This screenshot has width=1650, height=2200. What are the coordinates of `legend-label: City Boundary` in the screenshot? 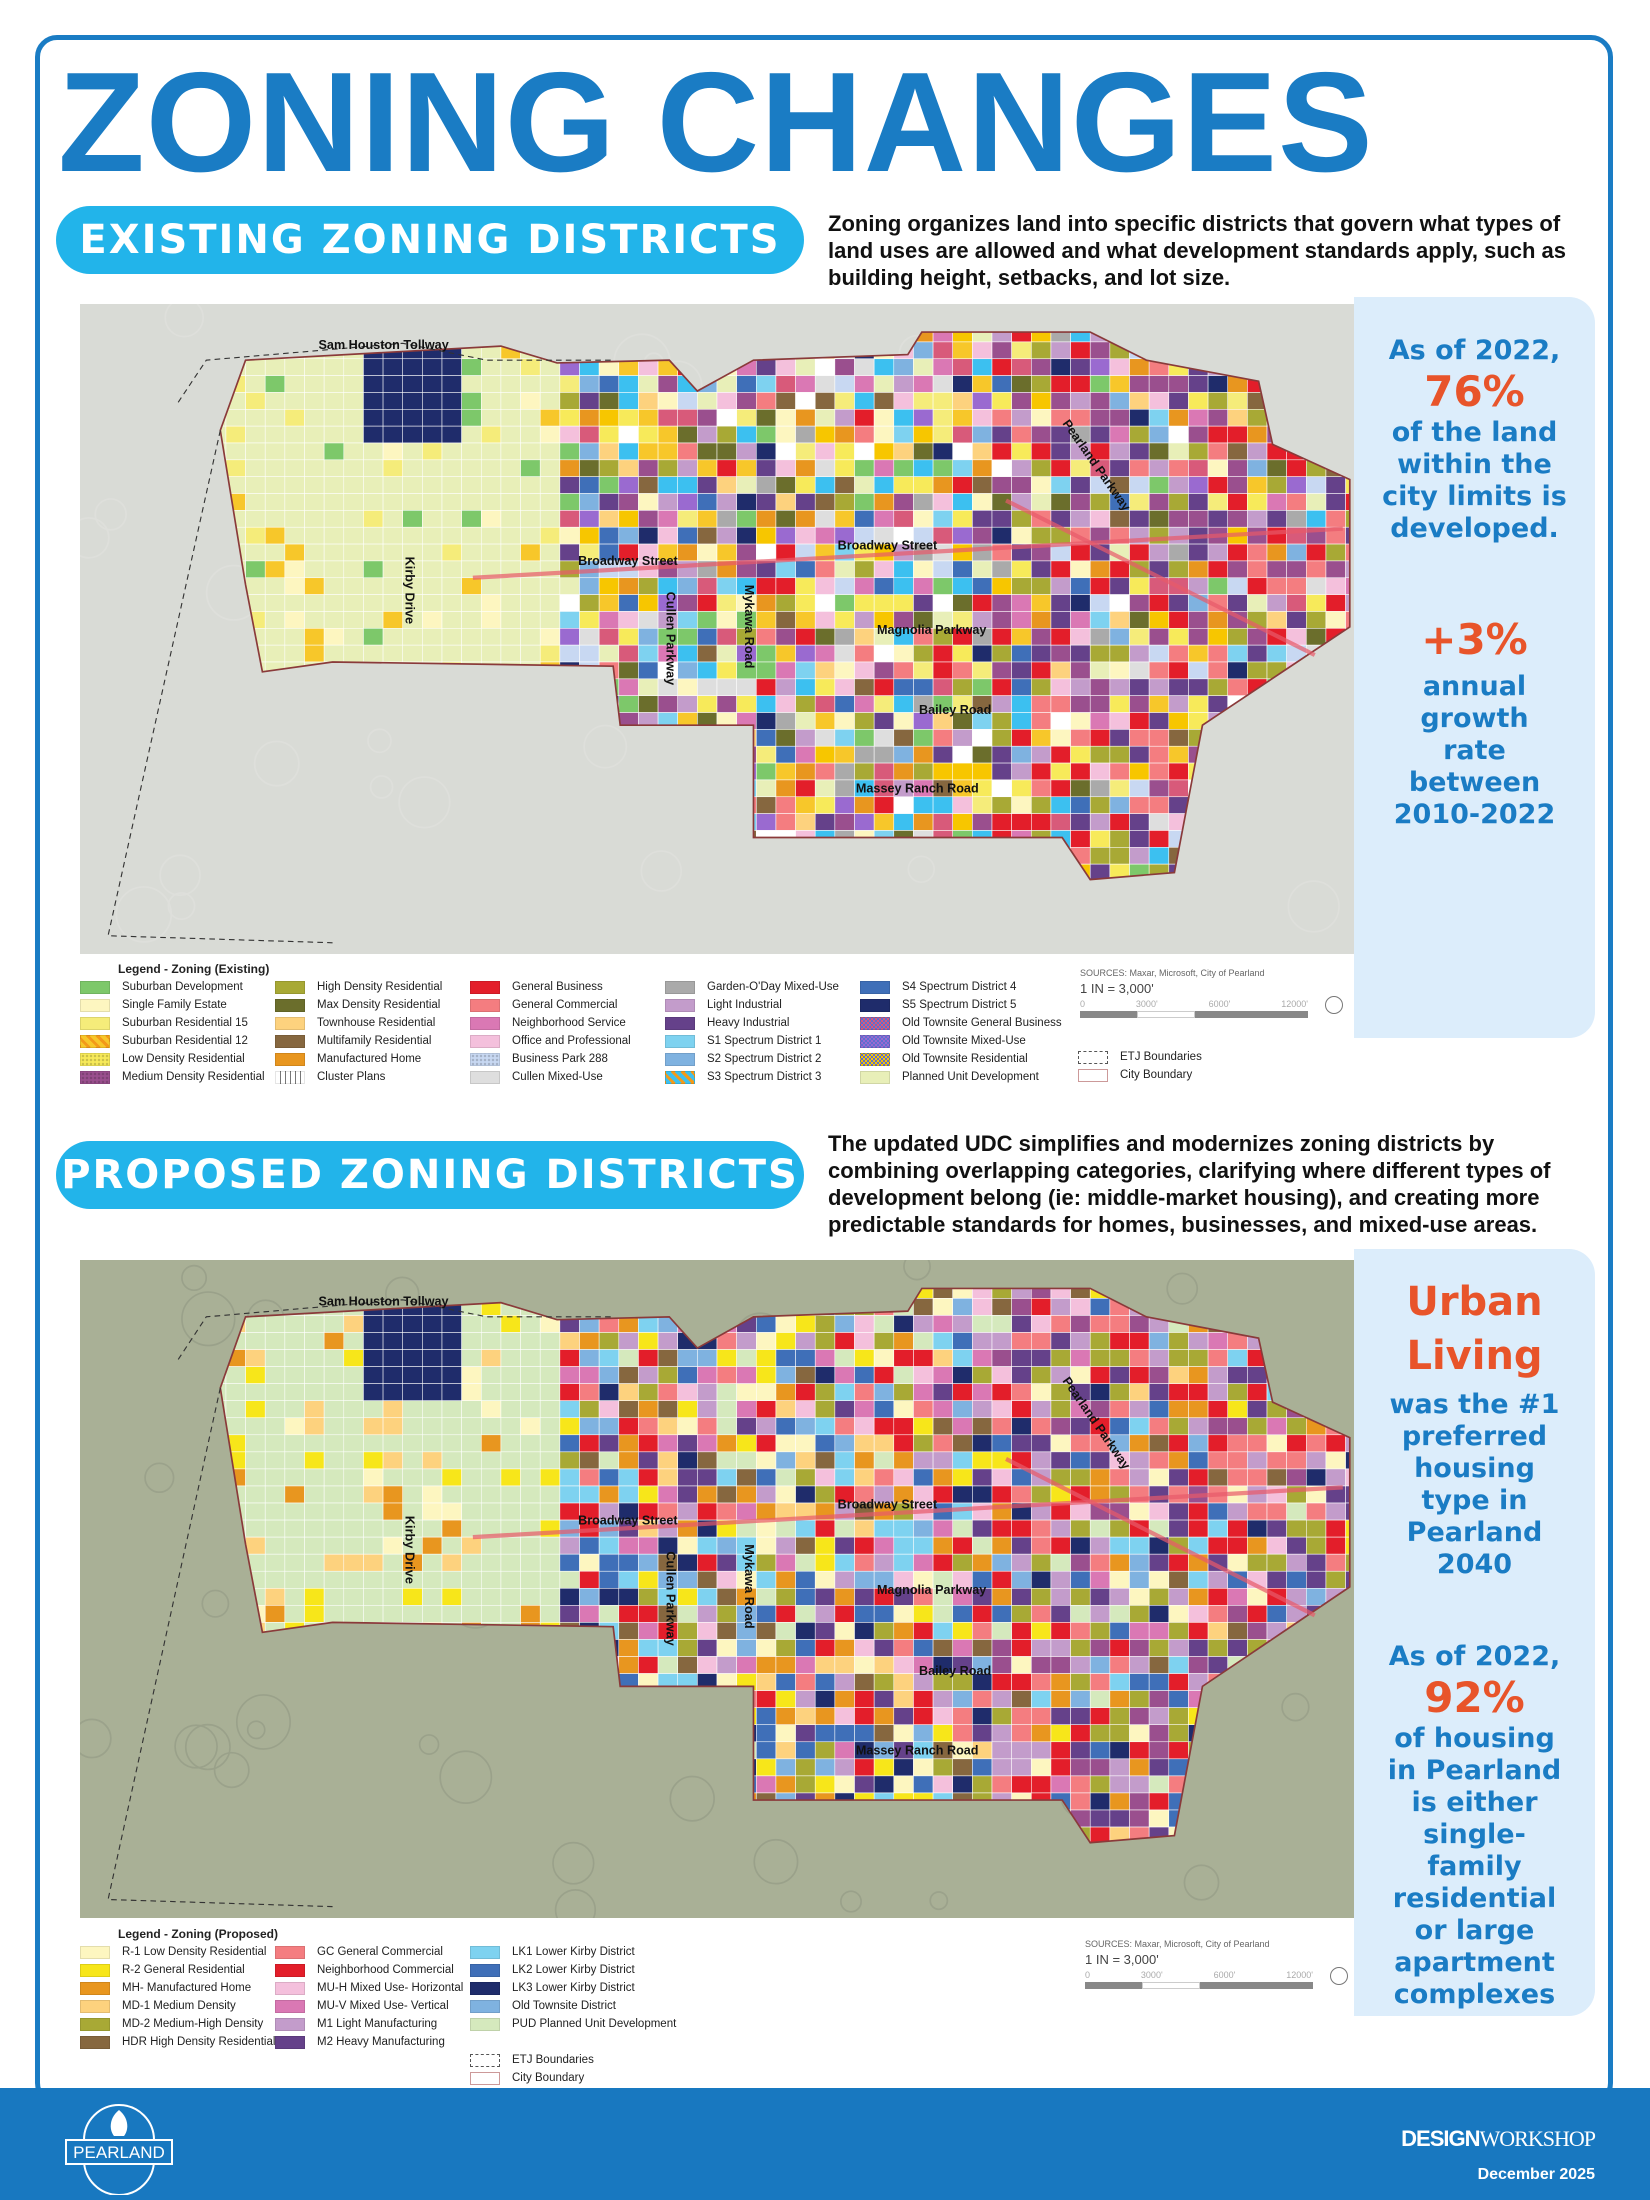 It's located at (548, 2078).